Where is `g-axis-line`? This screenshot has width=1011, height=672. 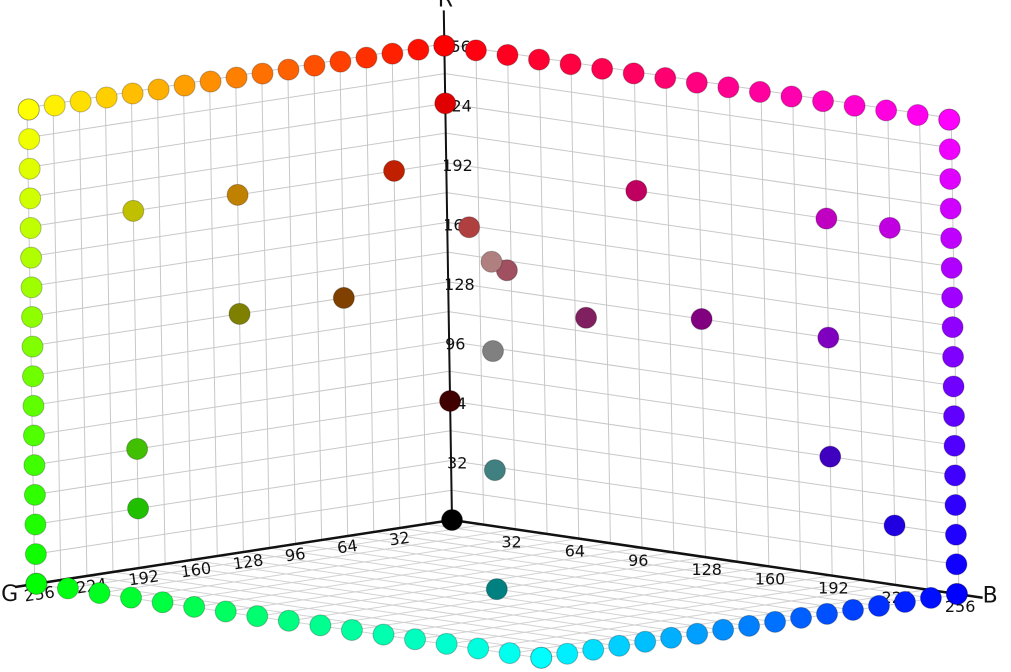 g-axis-line is located at coordinates (233, 553).